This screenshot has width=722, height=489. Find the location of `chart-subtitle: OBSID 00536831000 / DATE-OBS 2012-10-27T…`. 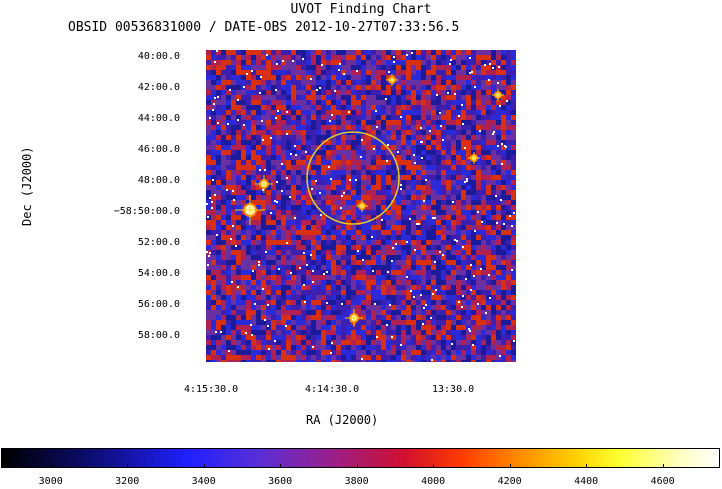

chart-subtitle: OBSID 00536831000 / DATE-OBS 2012-10-27T… is located at coordinates (264, 27).